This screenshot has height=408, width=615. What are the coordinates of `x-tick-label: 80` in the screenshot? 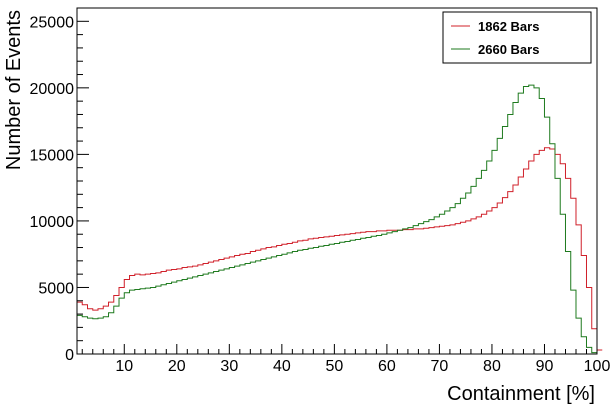 It's located at (492, 366).